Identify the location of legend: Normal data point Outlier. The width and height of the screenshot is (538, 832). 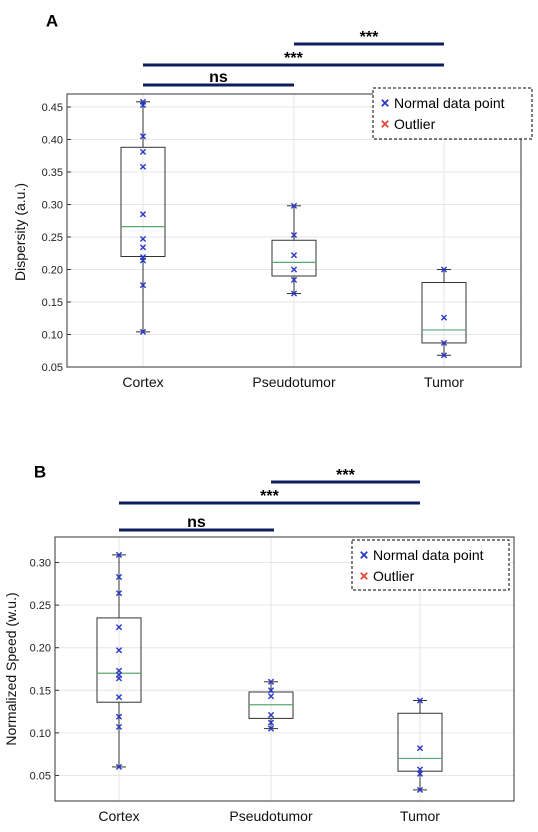
(430, 565).